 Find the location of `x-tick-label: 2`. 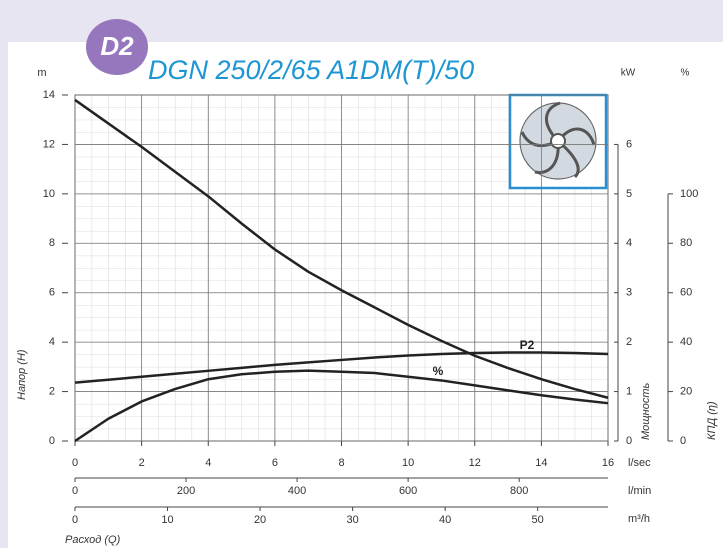

x-tick-label: 2 is located at coordinates (142, 463).